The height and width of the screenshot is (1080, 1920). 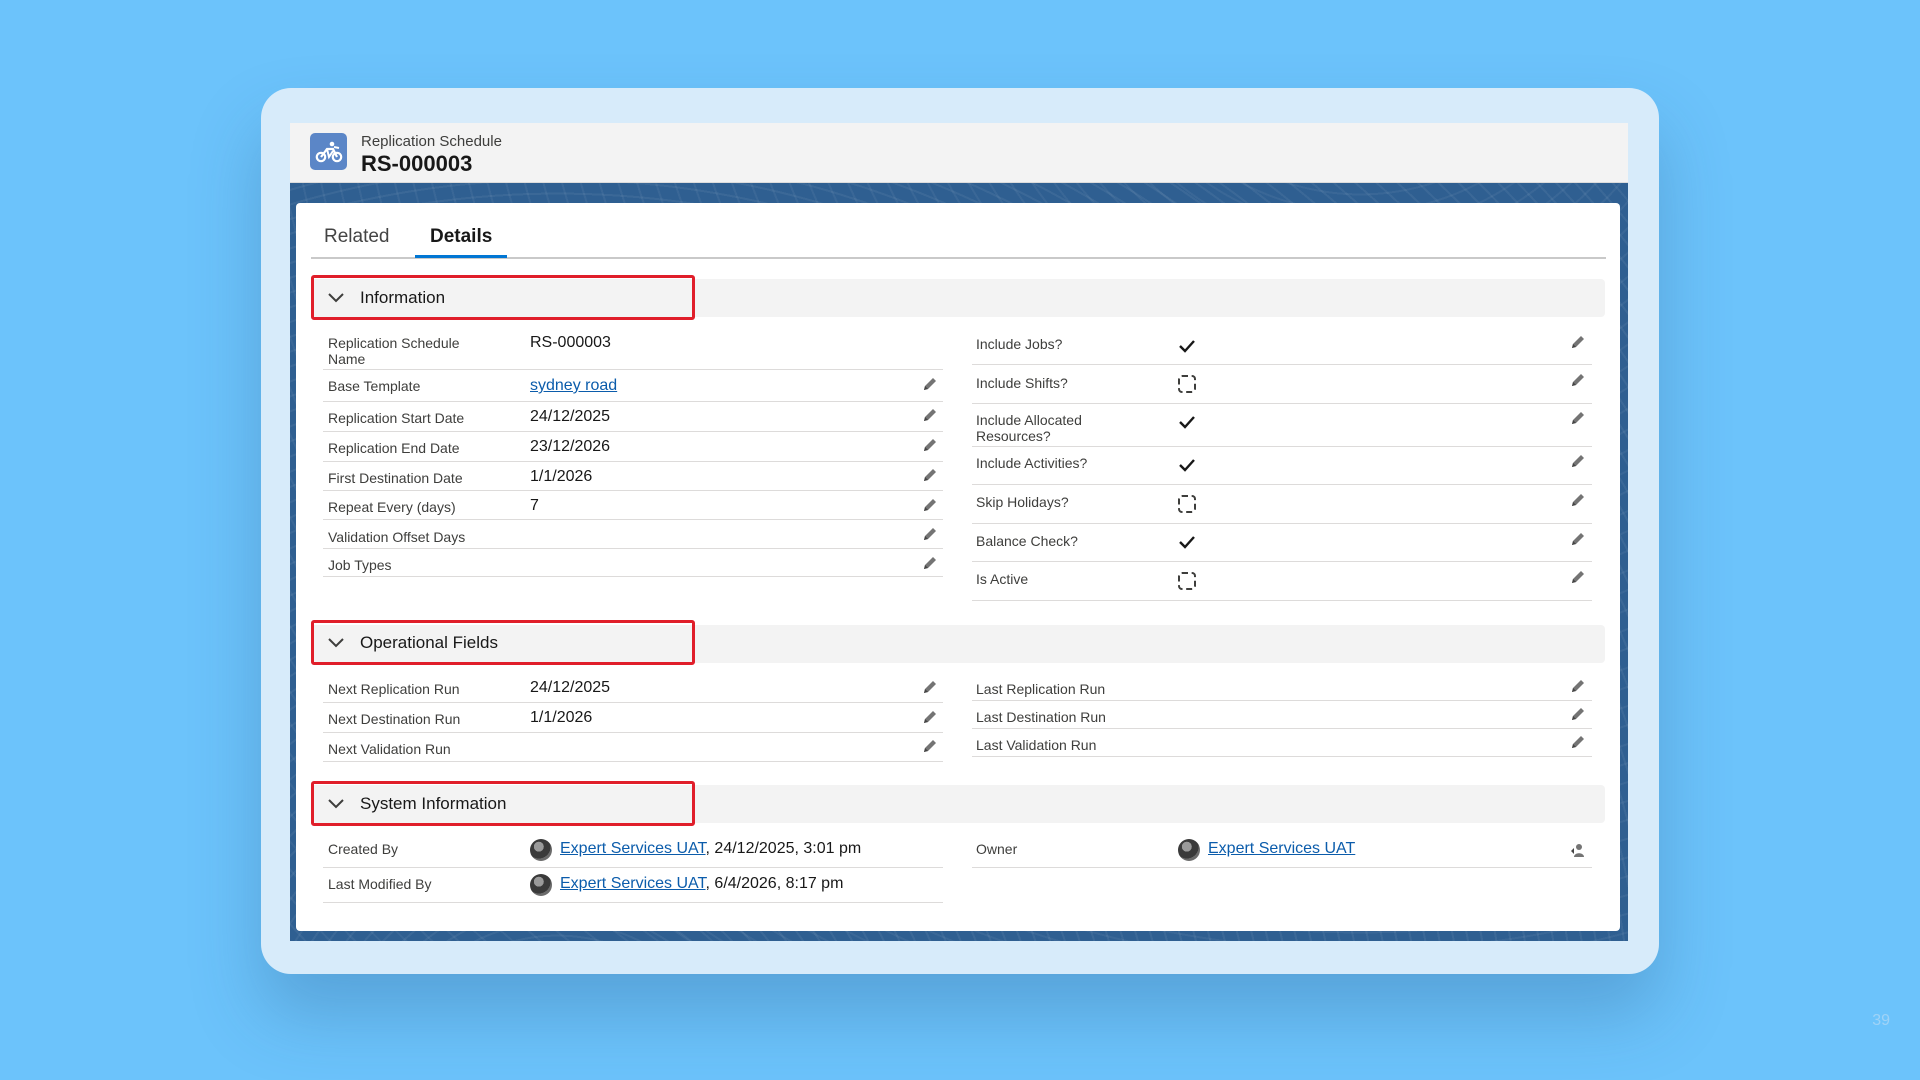 What do you see at coordinates (958, 298) in the screenshot?
I see `information-section-bar` at bounding box center [958, 298].